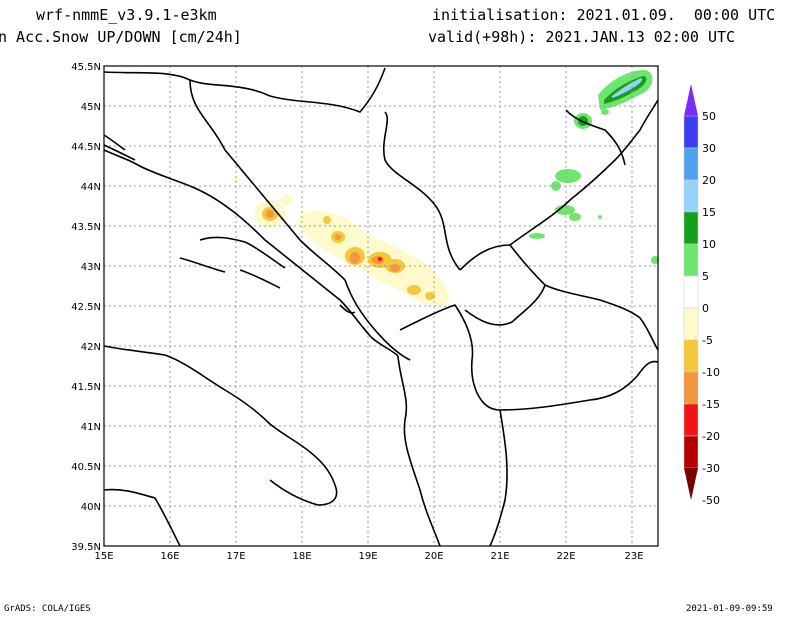  What do you see at coordinates (565, 556) in the screenshot?
I see `lon-label: 22E` at bounding box center [565, 556].